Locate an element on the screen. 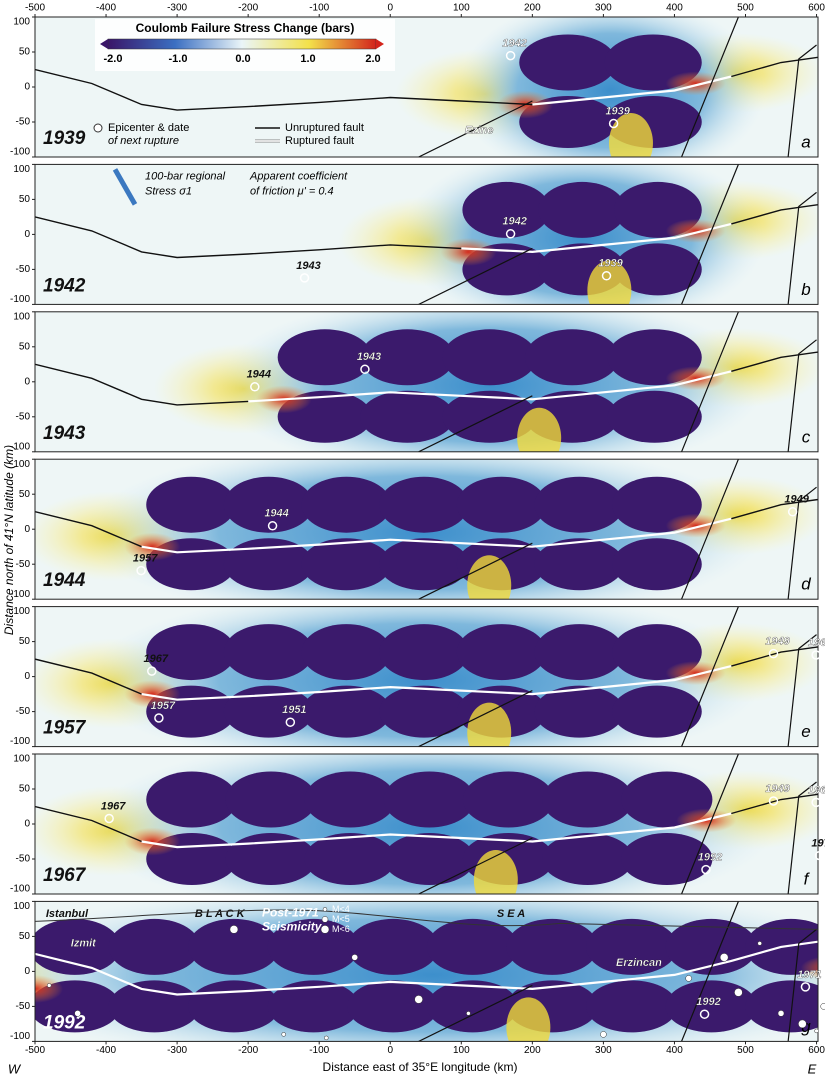 This screenshot has height=1080, width=825. east-label: E is located at coordinates (812, 1068).